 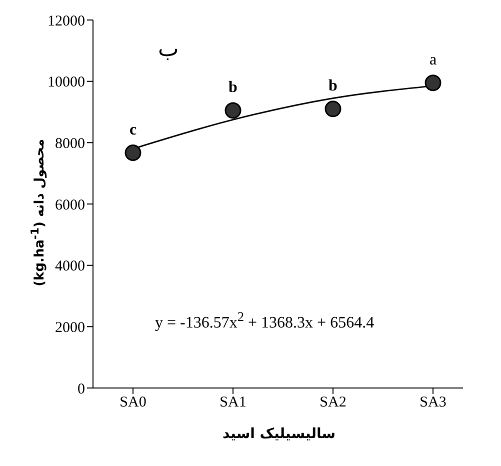 I want to click on y-tick-label: 6000, so click(x=70, y=205).